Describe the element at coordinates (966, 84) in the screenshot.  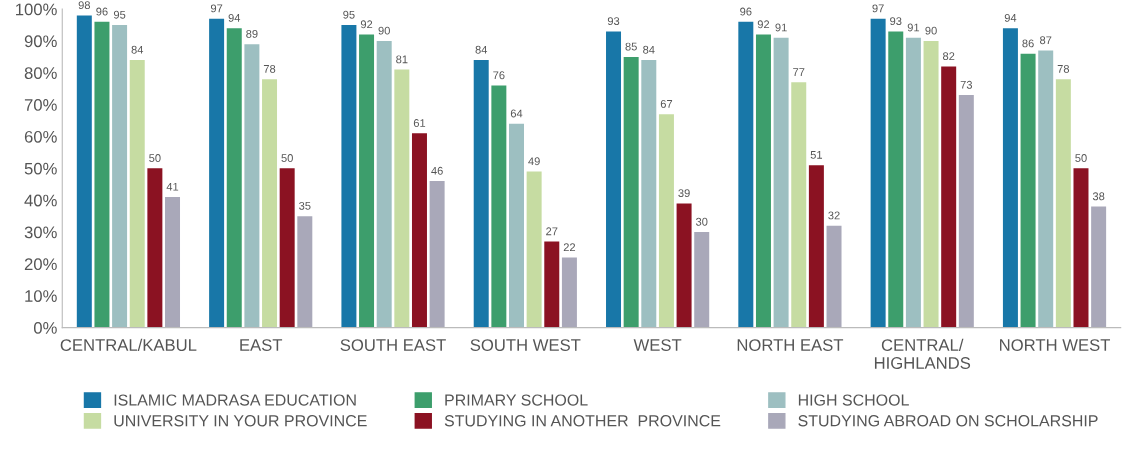
I see `data-label: 73` at that location.